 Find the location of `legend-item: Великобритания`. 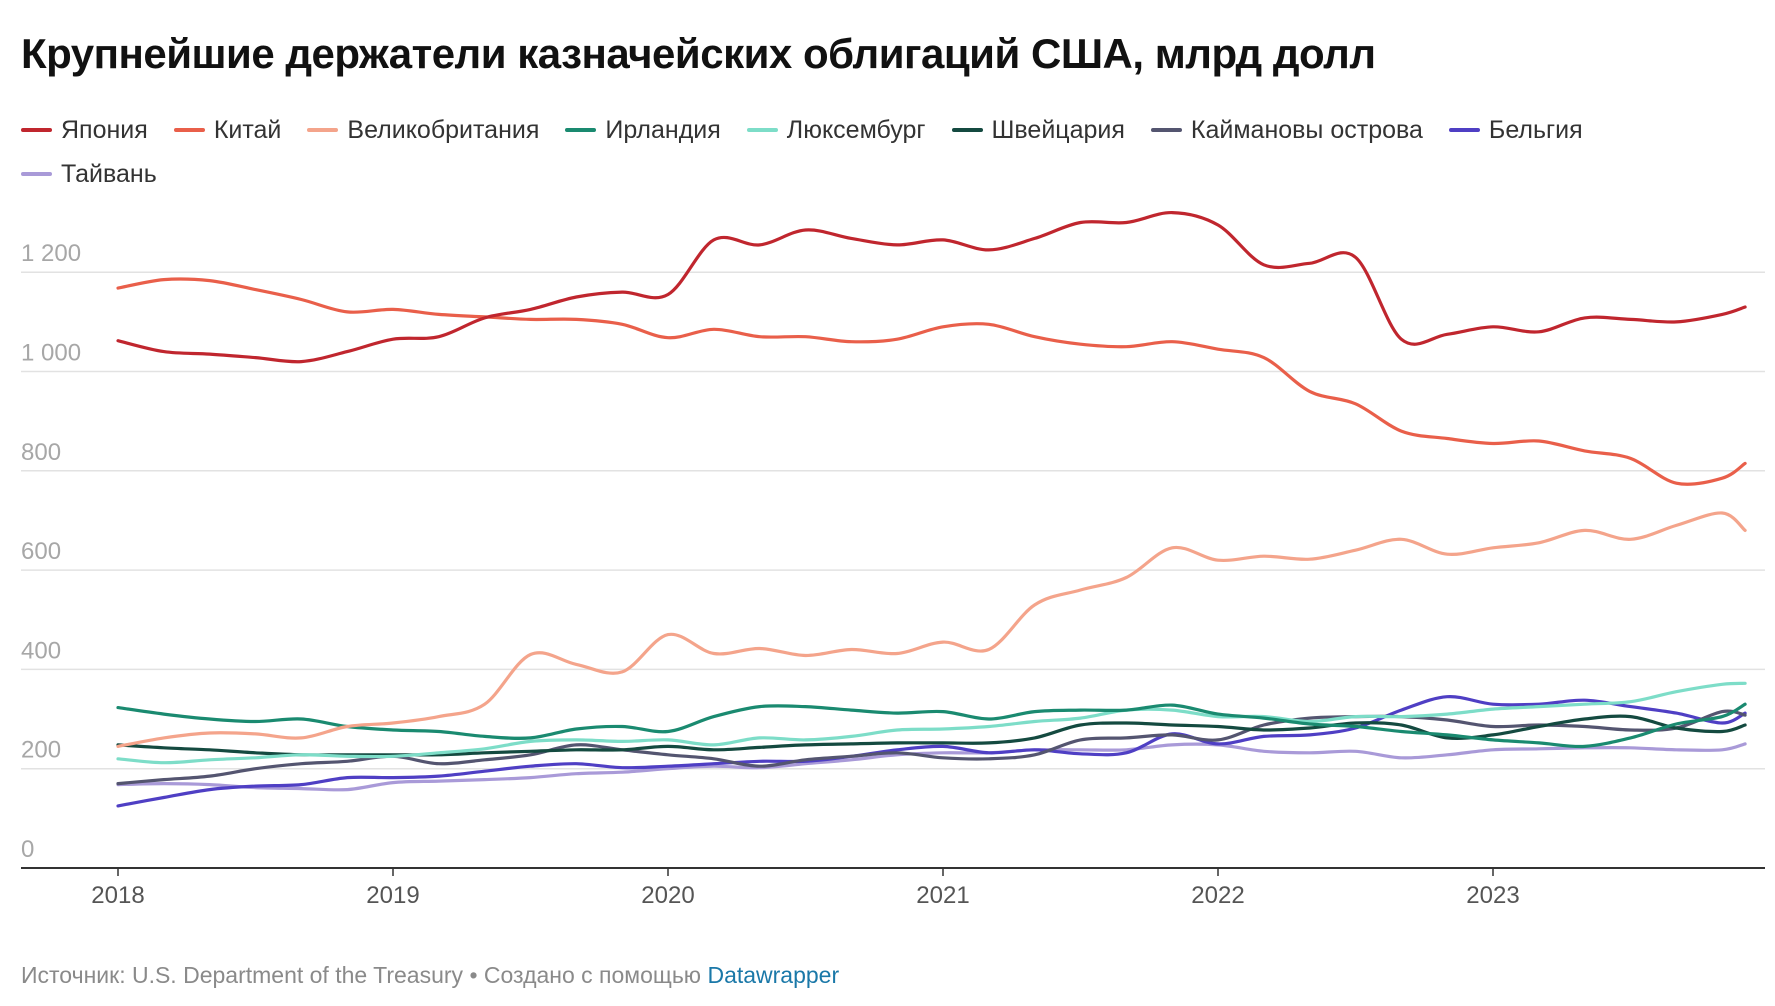

legend-item: Великобритания is located at coordinates (423, 130).